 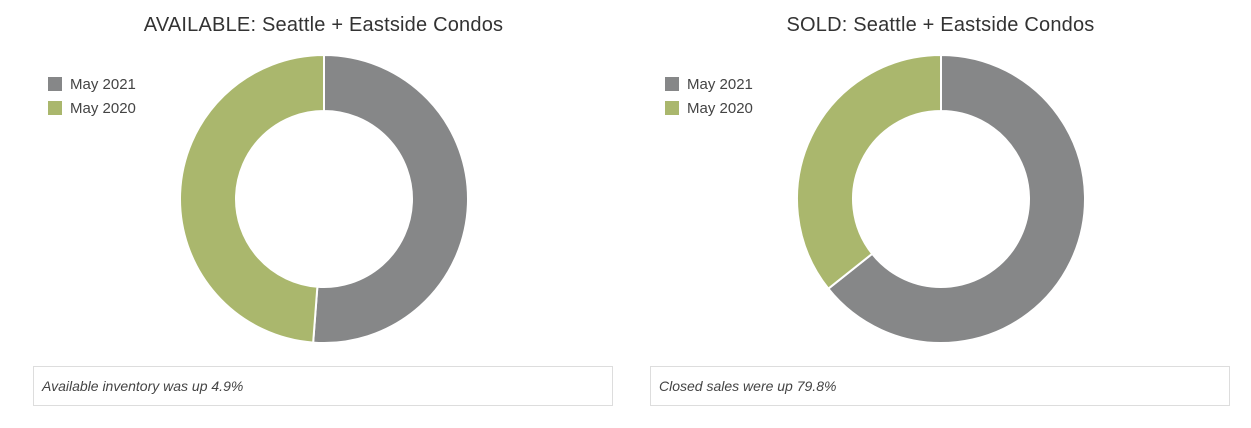 What do you see at coordinates (323, 386) in the screenshot?
I see `note-box: Available inventory was up 4.9%` at bounding box center [323, 386].